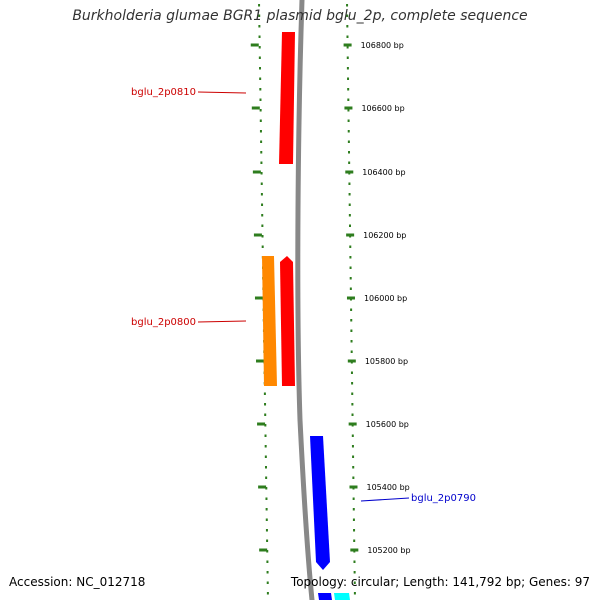 The height and width of the screenshot is (600, 600). Describe the element at coordinates (163, 322) in the screenshot. I see `gene-label: bglu_2p0800` at that location.